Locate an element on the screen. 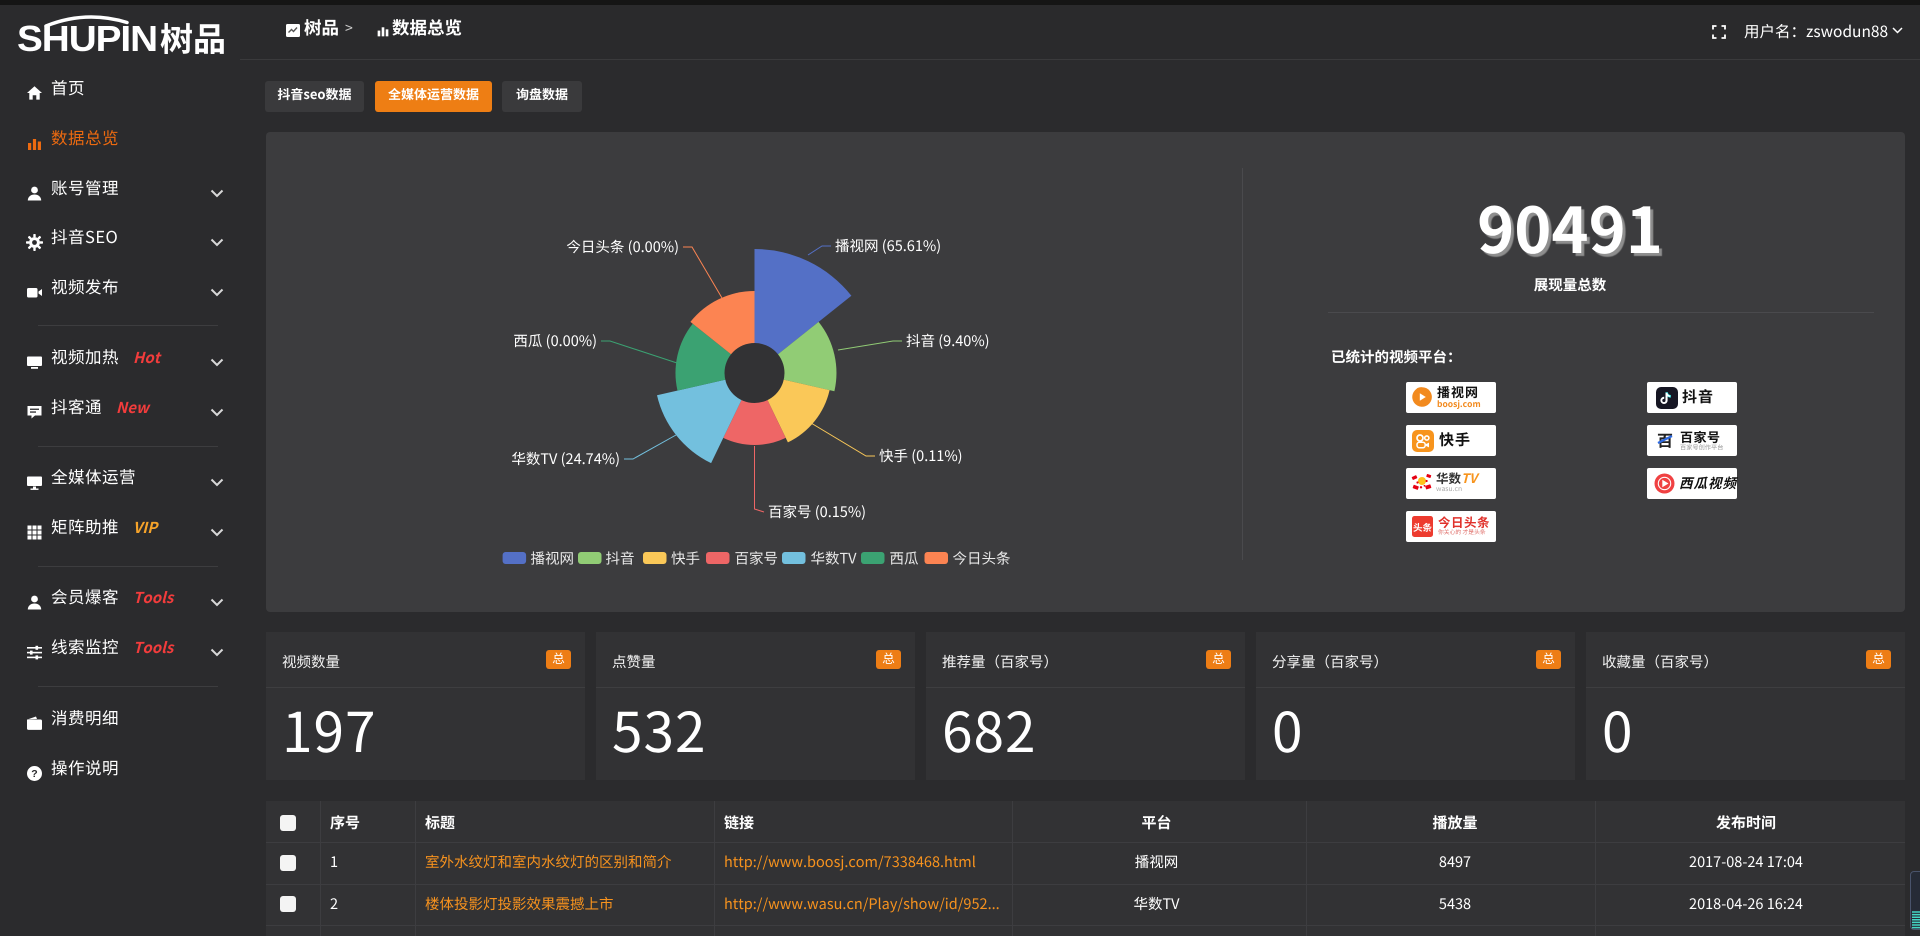  svg-text: 百家号 is located at coordinates (757, 559).